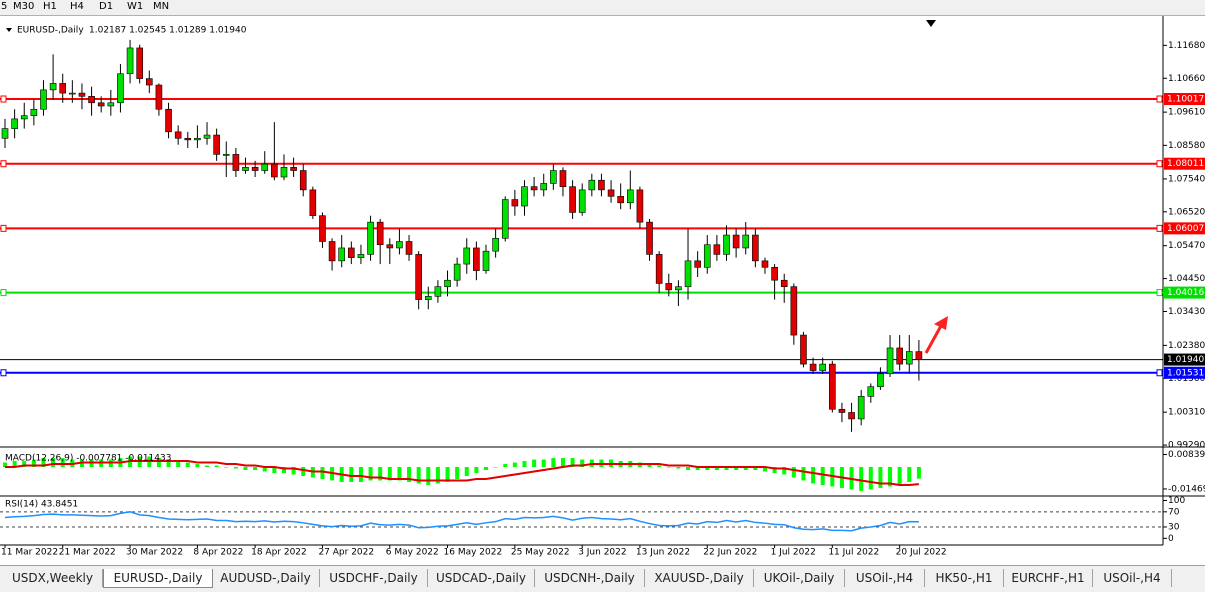  What do you see at coordinates (135, 6) in the screenshot?
I see `timeframe-button: W1` at bounding box center [135, 6].